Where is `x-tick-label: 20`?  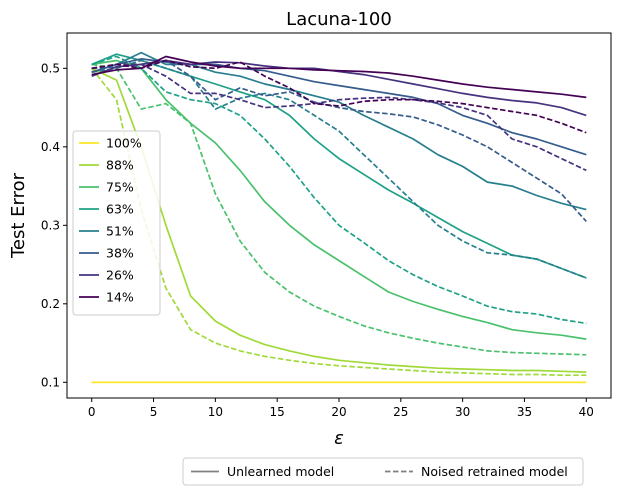 x-tick-label: 20 is located at coordinates (338, 412).